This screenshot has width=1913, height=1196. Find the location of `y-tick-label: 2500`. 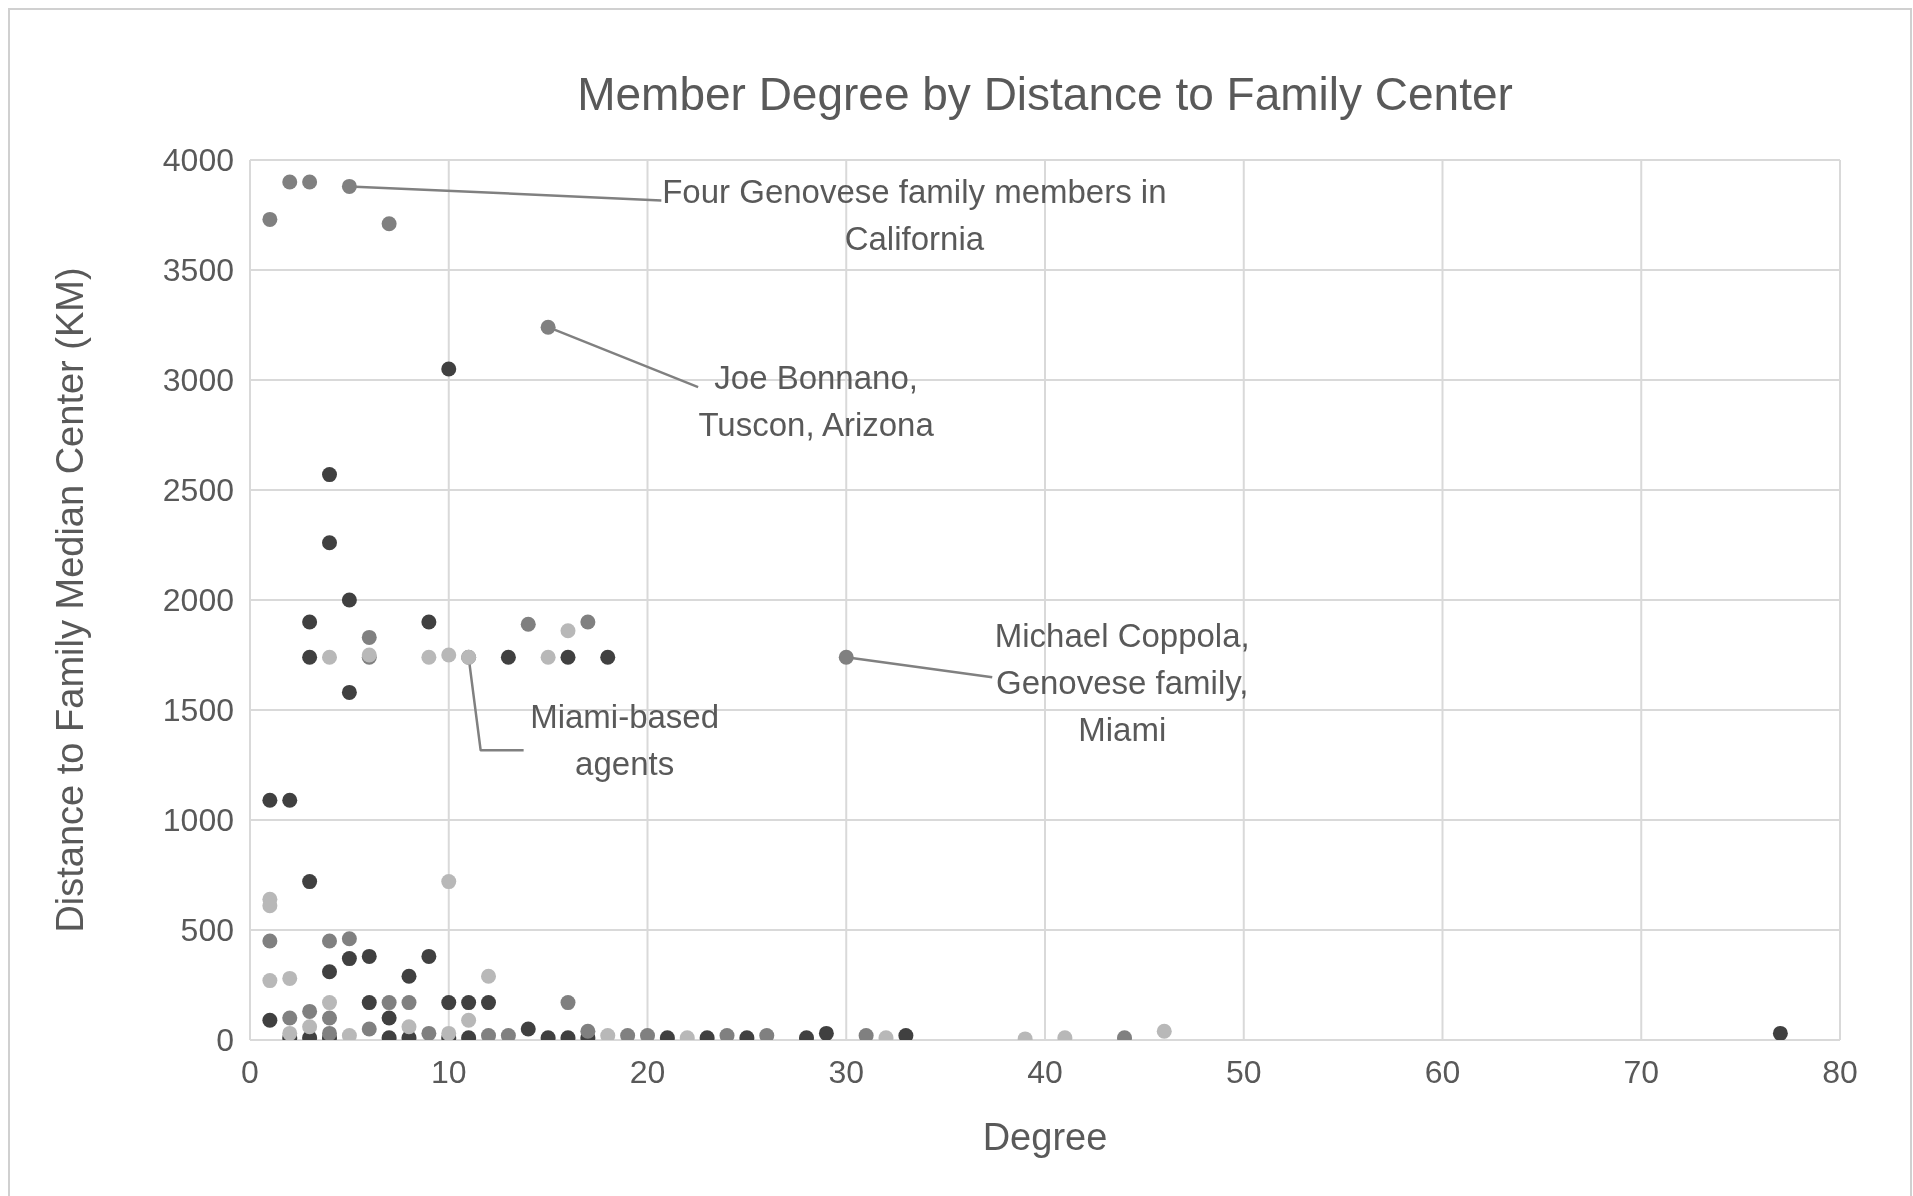

y-tick-label: 2500 is located at coordinates (198, 490).